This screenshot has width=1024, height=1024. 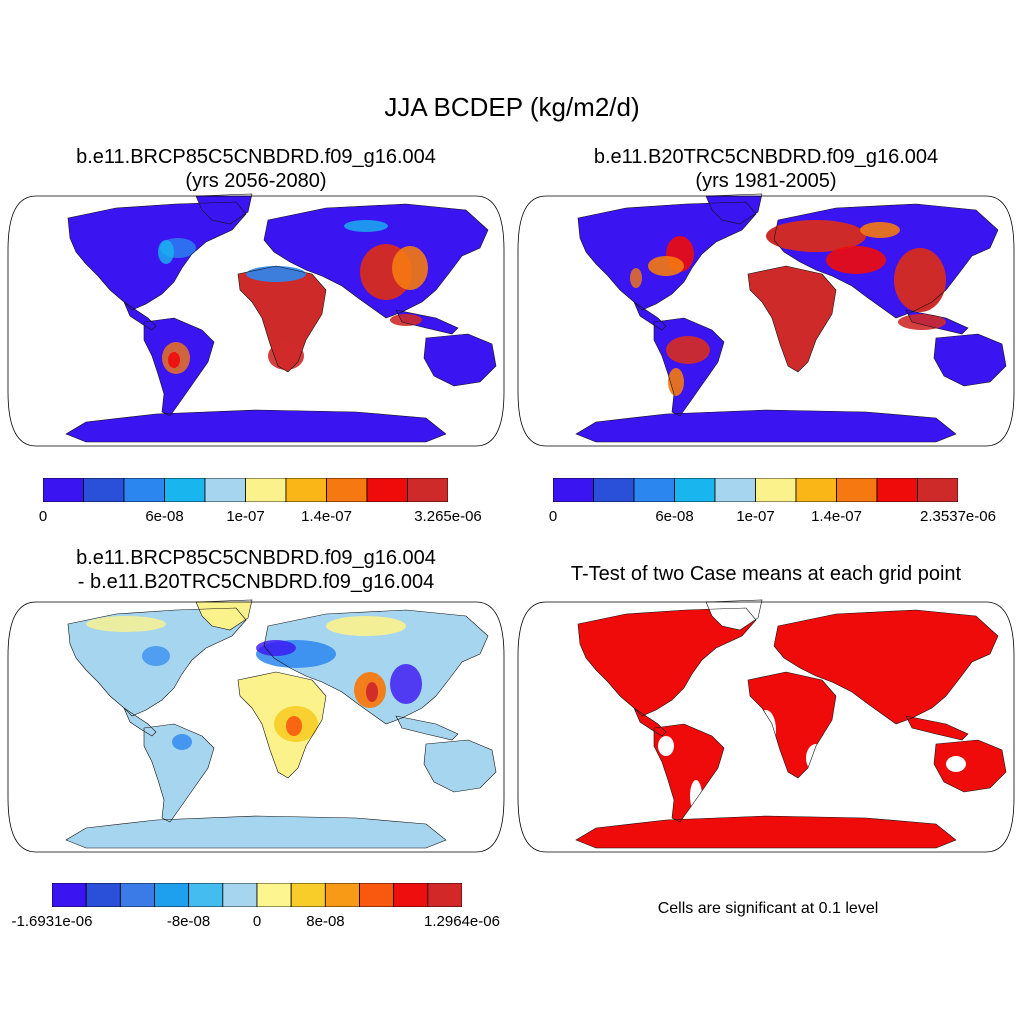 What do you see at coordinates (937, 728) in the screenshot?
I see `map4-indonesia` at bounding box center [937, 728].